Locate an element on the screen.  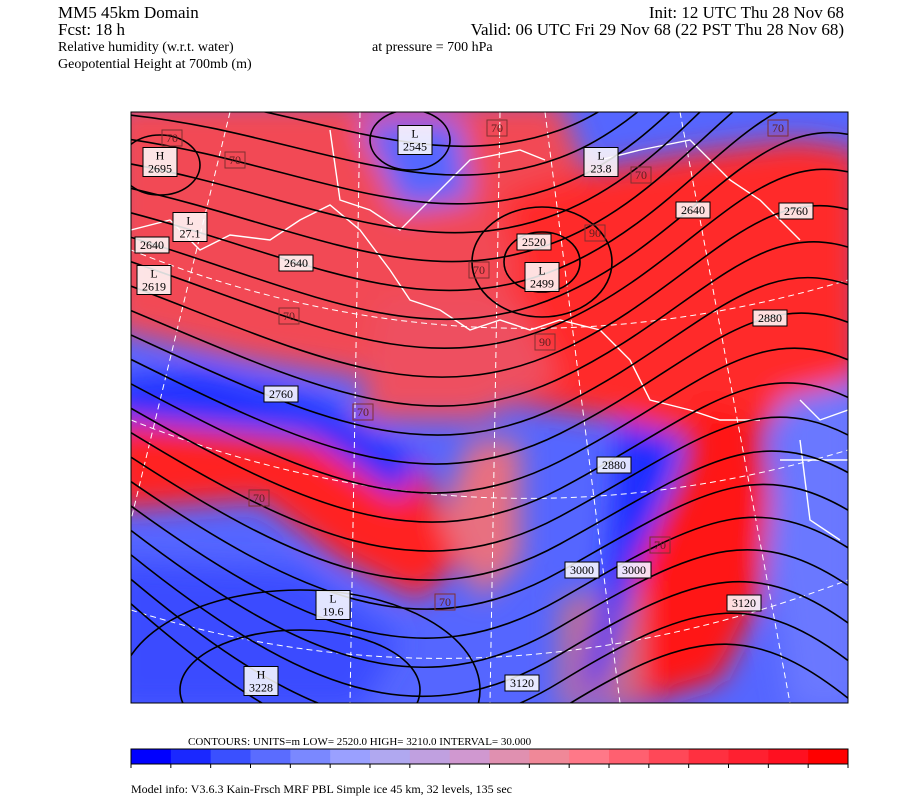
map-label: 2760 is located at coordinates (796, 211).